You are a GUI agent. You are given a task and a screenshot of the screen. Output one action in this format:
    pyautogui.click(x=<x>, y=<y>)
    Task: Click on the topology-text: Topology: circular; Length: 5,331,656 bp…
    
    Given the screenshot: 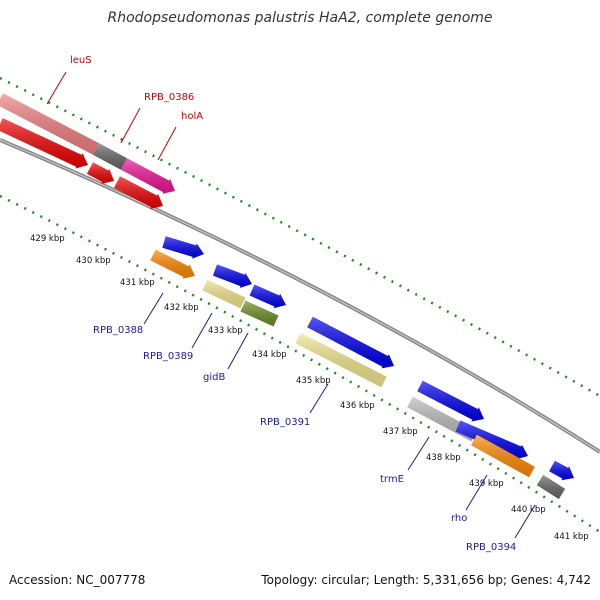 What is the action you would take?
    pyautogui.click(x=426, y=580)
    